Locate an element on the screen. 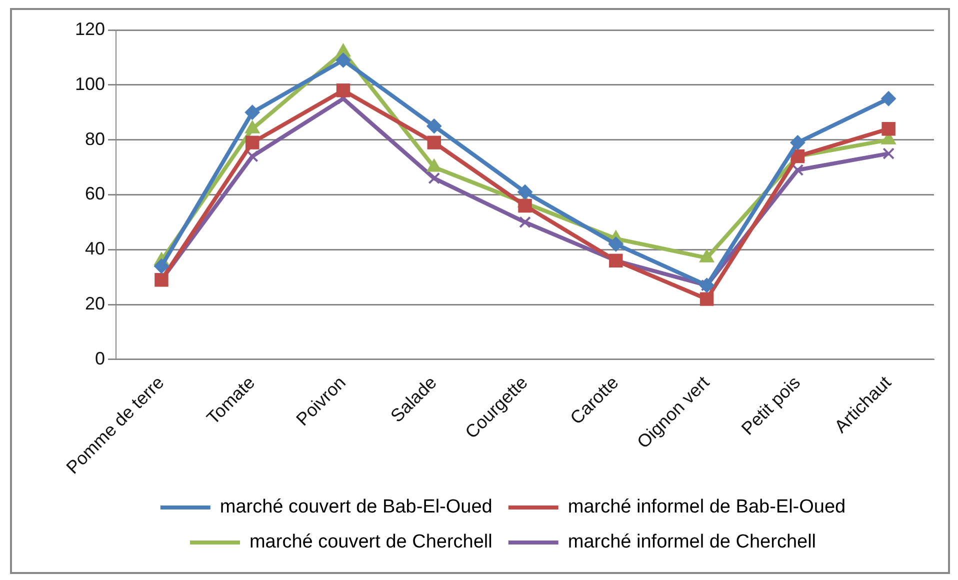 This screenshot has width=958, height=580. y-tick-label: 120 is located at coordinates (90, 28).